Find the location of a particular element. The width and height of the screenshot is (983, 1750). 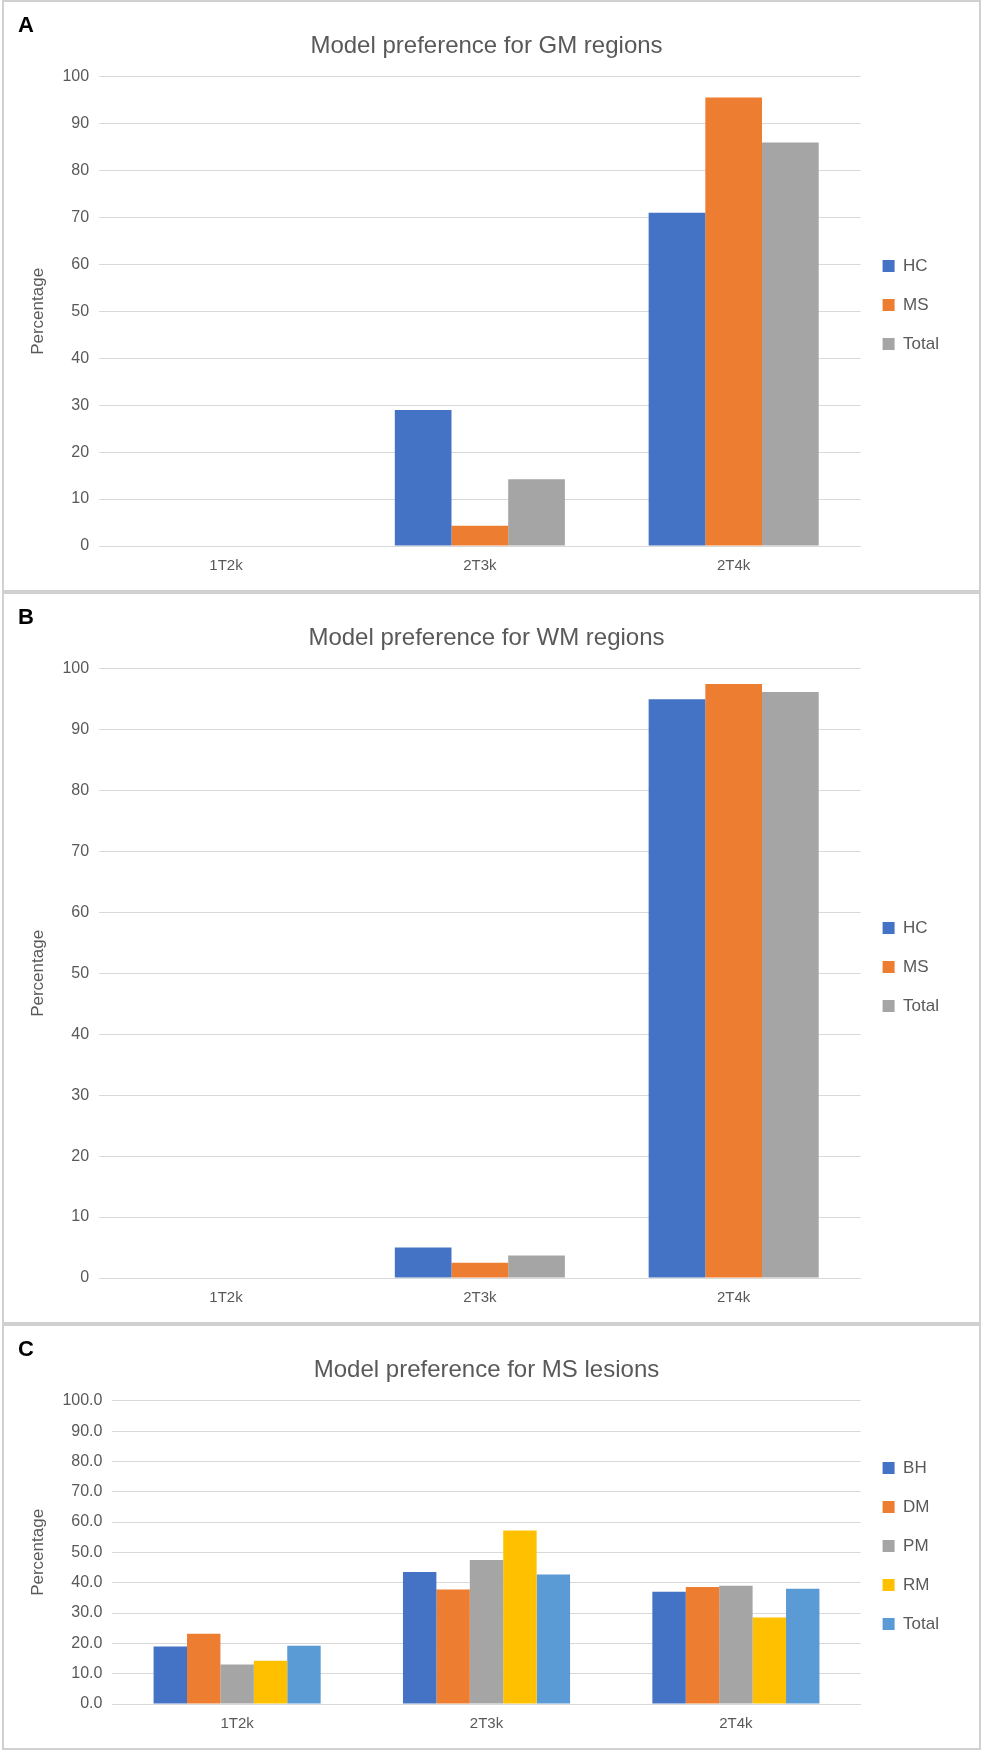

legend-label: DM is located at coordinates (916, 1506).